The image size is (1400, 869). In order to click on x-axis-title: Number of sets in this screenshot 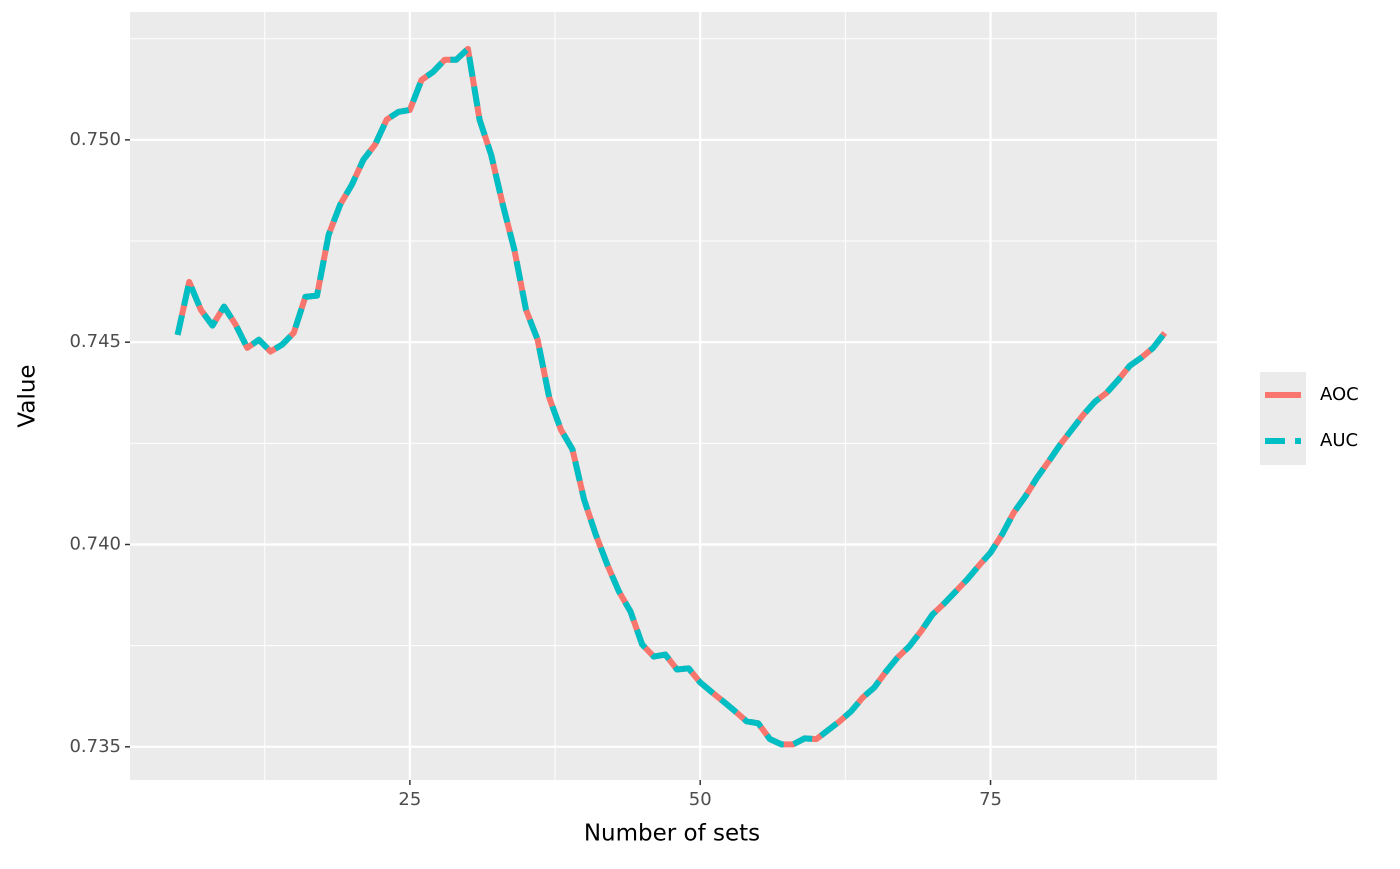, I will do `click(672, 834)`.